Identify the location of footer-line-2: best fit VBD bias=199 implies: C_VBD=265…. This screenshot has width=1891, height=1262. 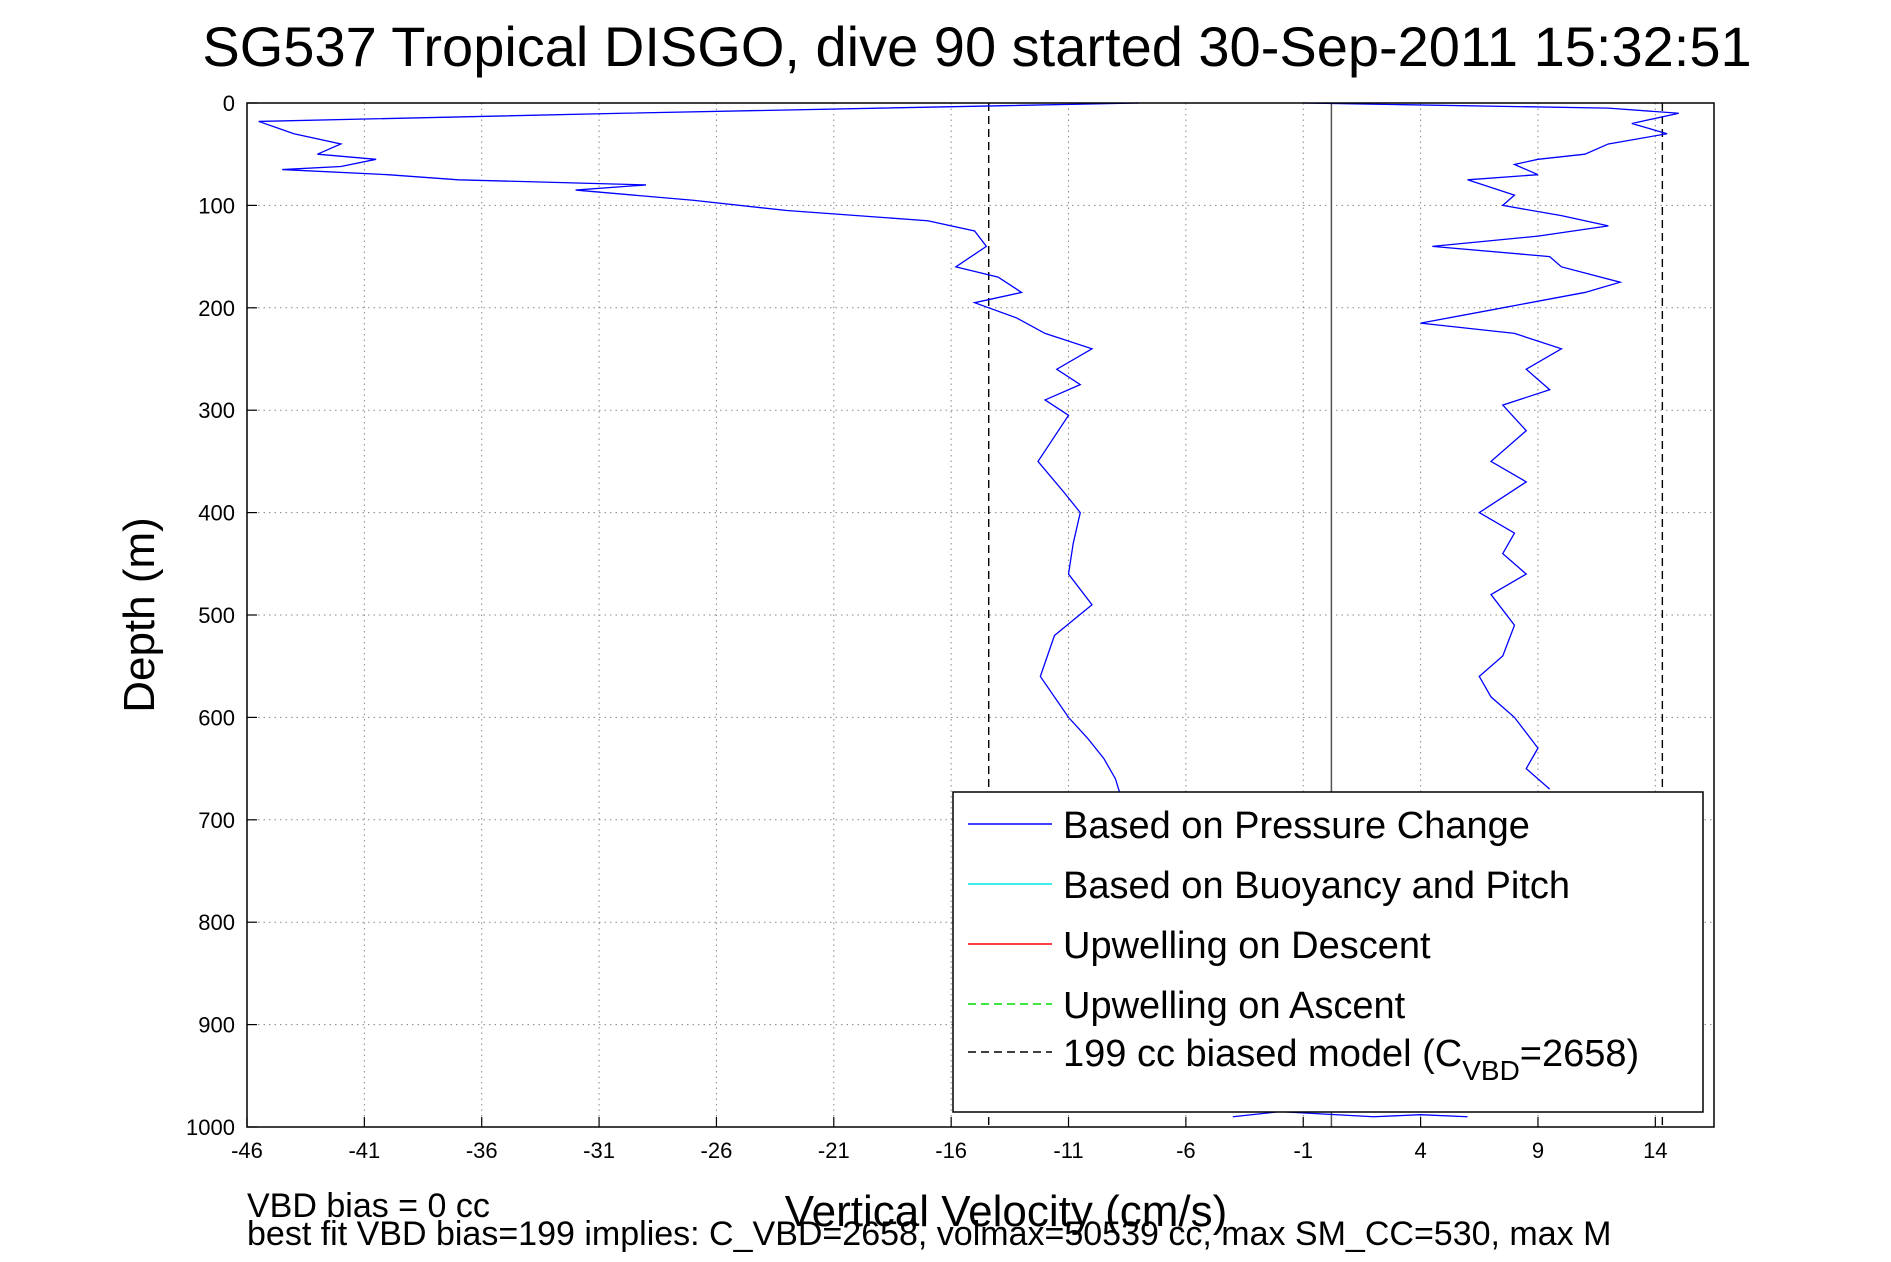
(929, 1234).